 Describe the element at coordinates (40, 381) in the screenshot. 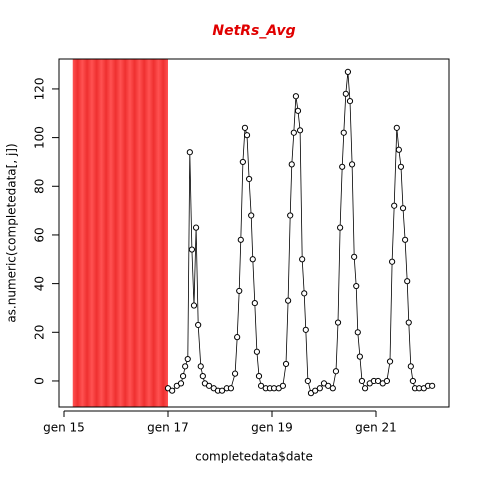

I see `y-tick-label: 0` at that location.